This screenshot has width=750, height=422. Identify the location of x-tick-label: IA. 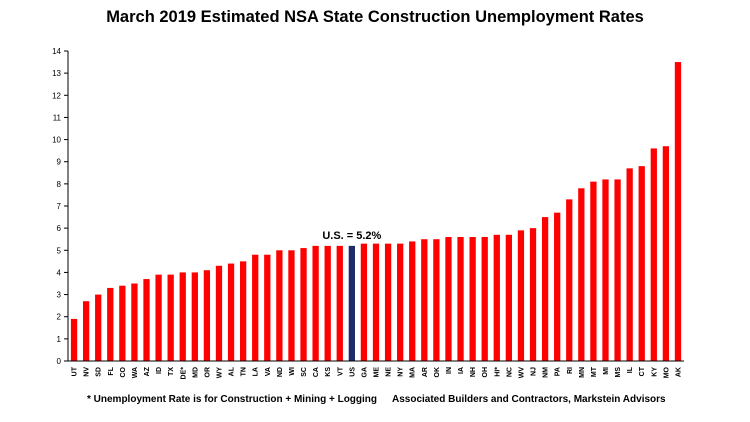
(461, 370).